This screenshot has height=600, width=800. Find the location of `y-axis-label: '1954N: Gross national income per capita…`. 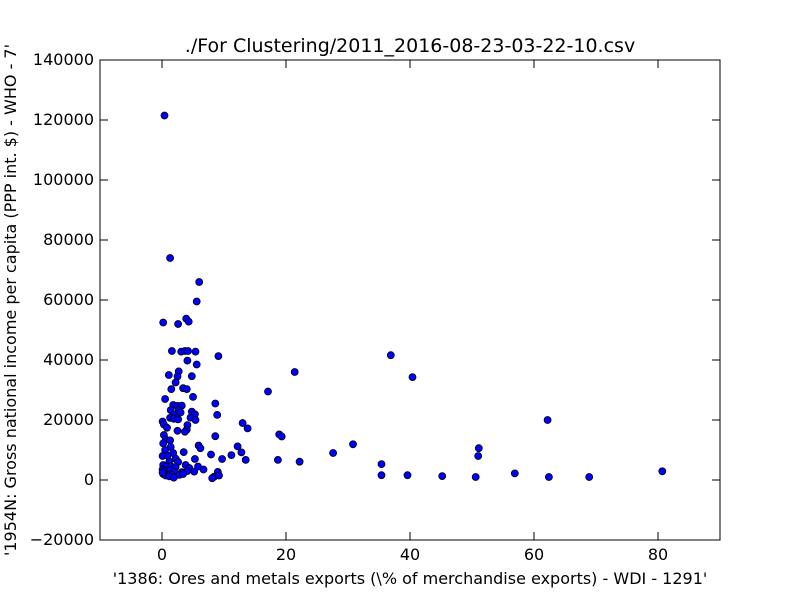

y-axis-label: '1954N: Gross national income per capita… is located at coordinates (10, 300).